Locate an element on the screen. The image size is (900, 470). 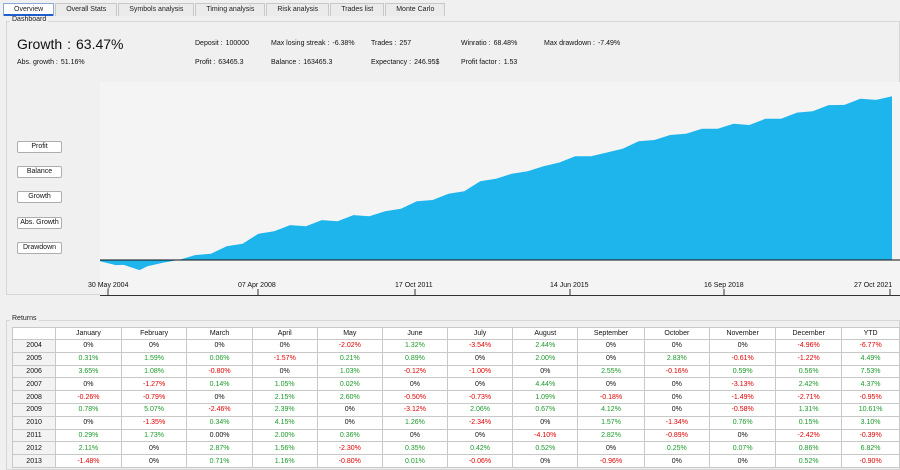
abs-growth-stat: Abs. growth :51.16% is located at coordinates (51, 62).